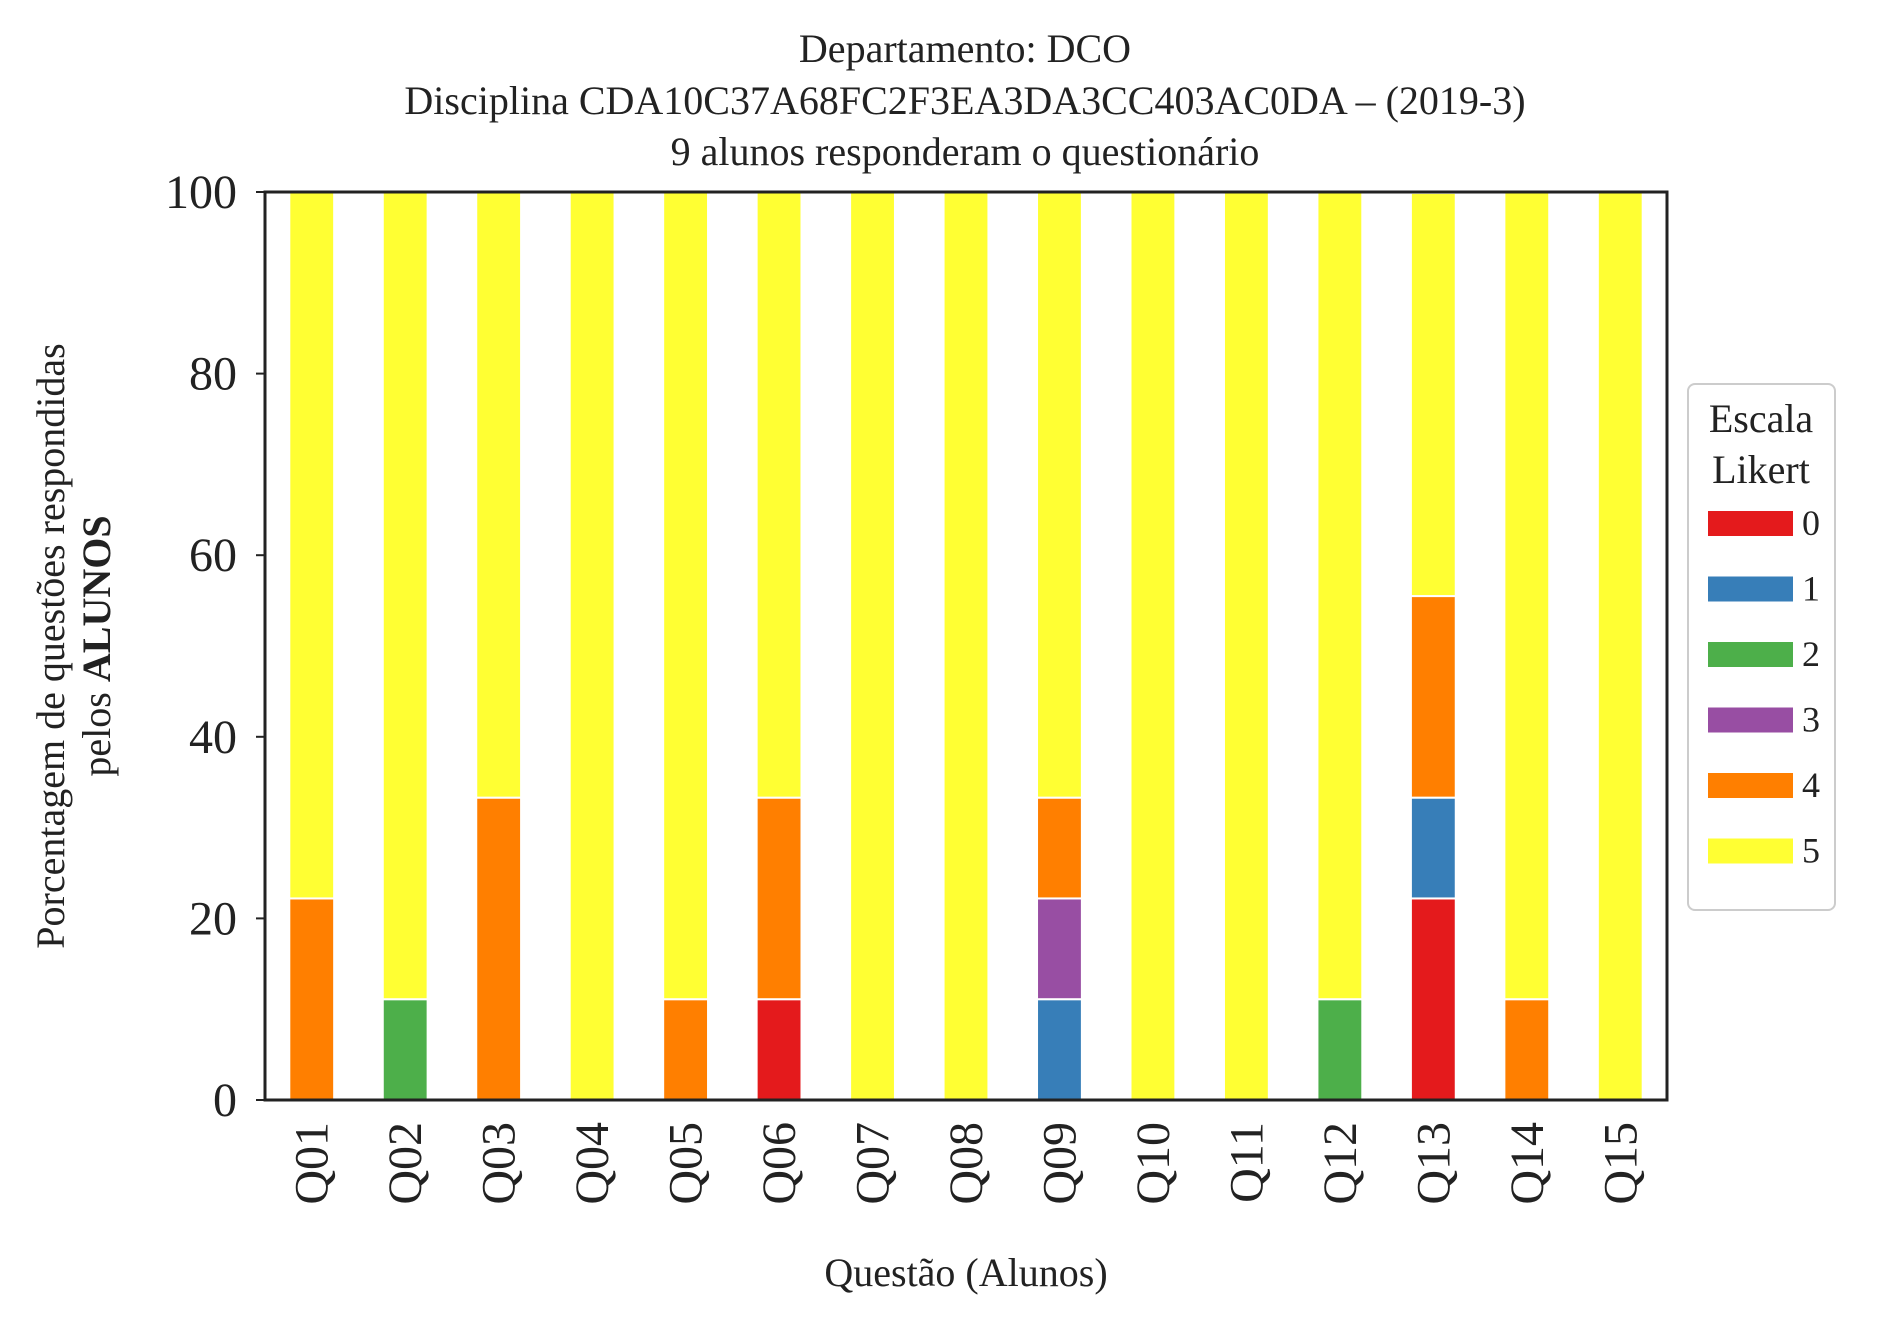 The height and width of the screenshot is (1323, 1892). What do you see at coordinates (96, 598) in the screenshot?
I see `y-axis-label-bold: ALUNOS` at bounding box center [96, 598].